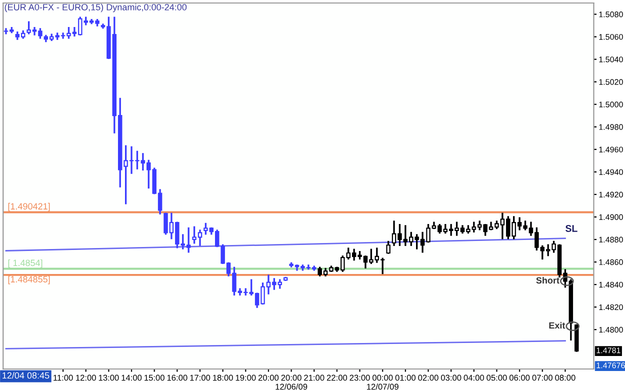 Image resolution: width=625 pixels, height=391 pixels. I want to click on x-tick-label: 07:00, so click(542, 377).